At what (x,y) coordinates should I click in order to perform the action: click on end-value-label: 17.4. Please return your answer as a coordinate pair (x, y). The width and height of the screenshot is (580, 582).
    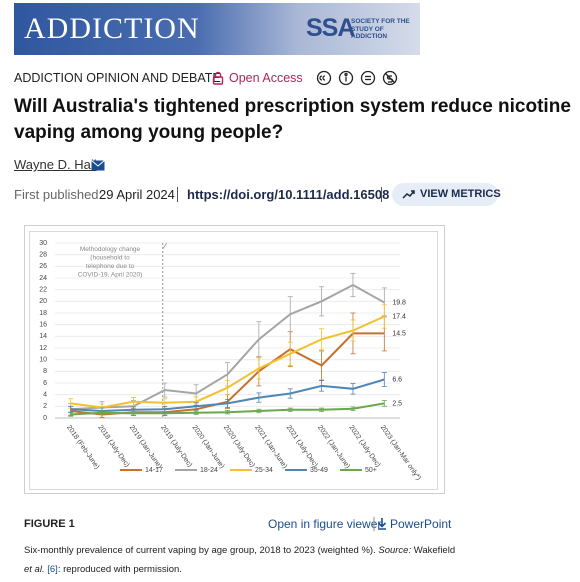
    Looking at the image, I should click on (399, 316).